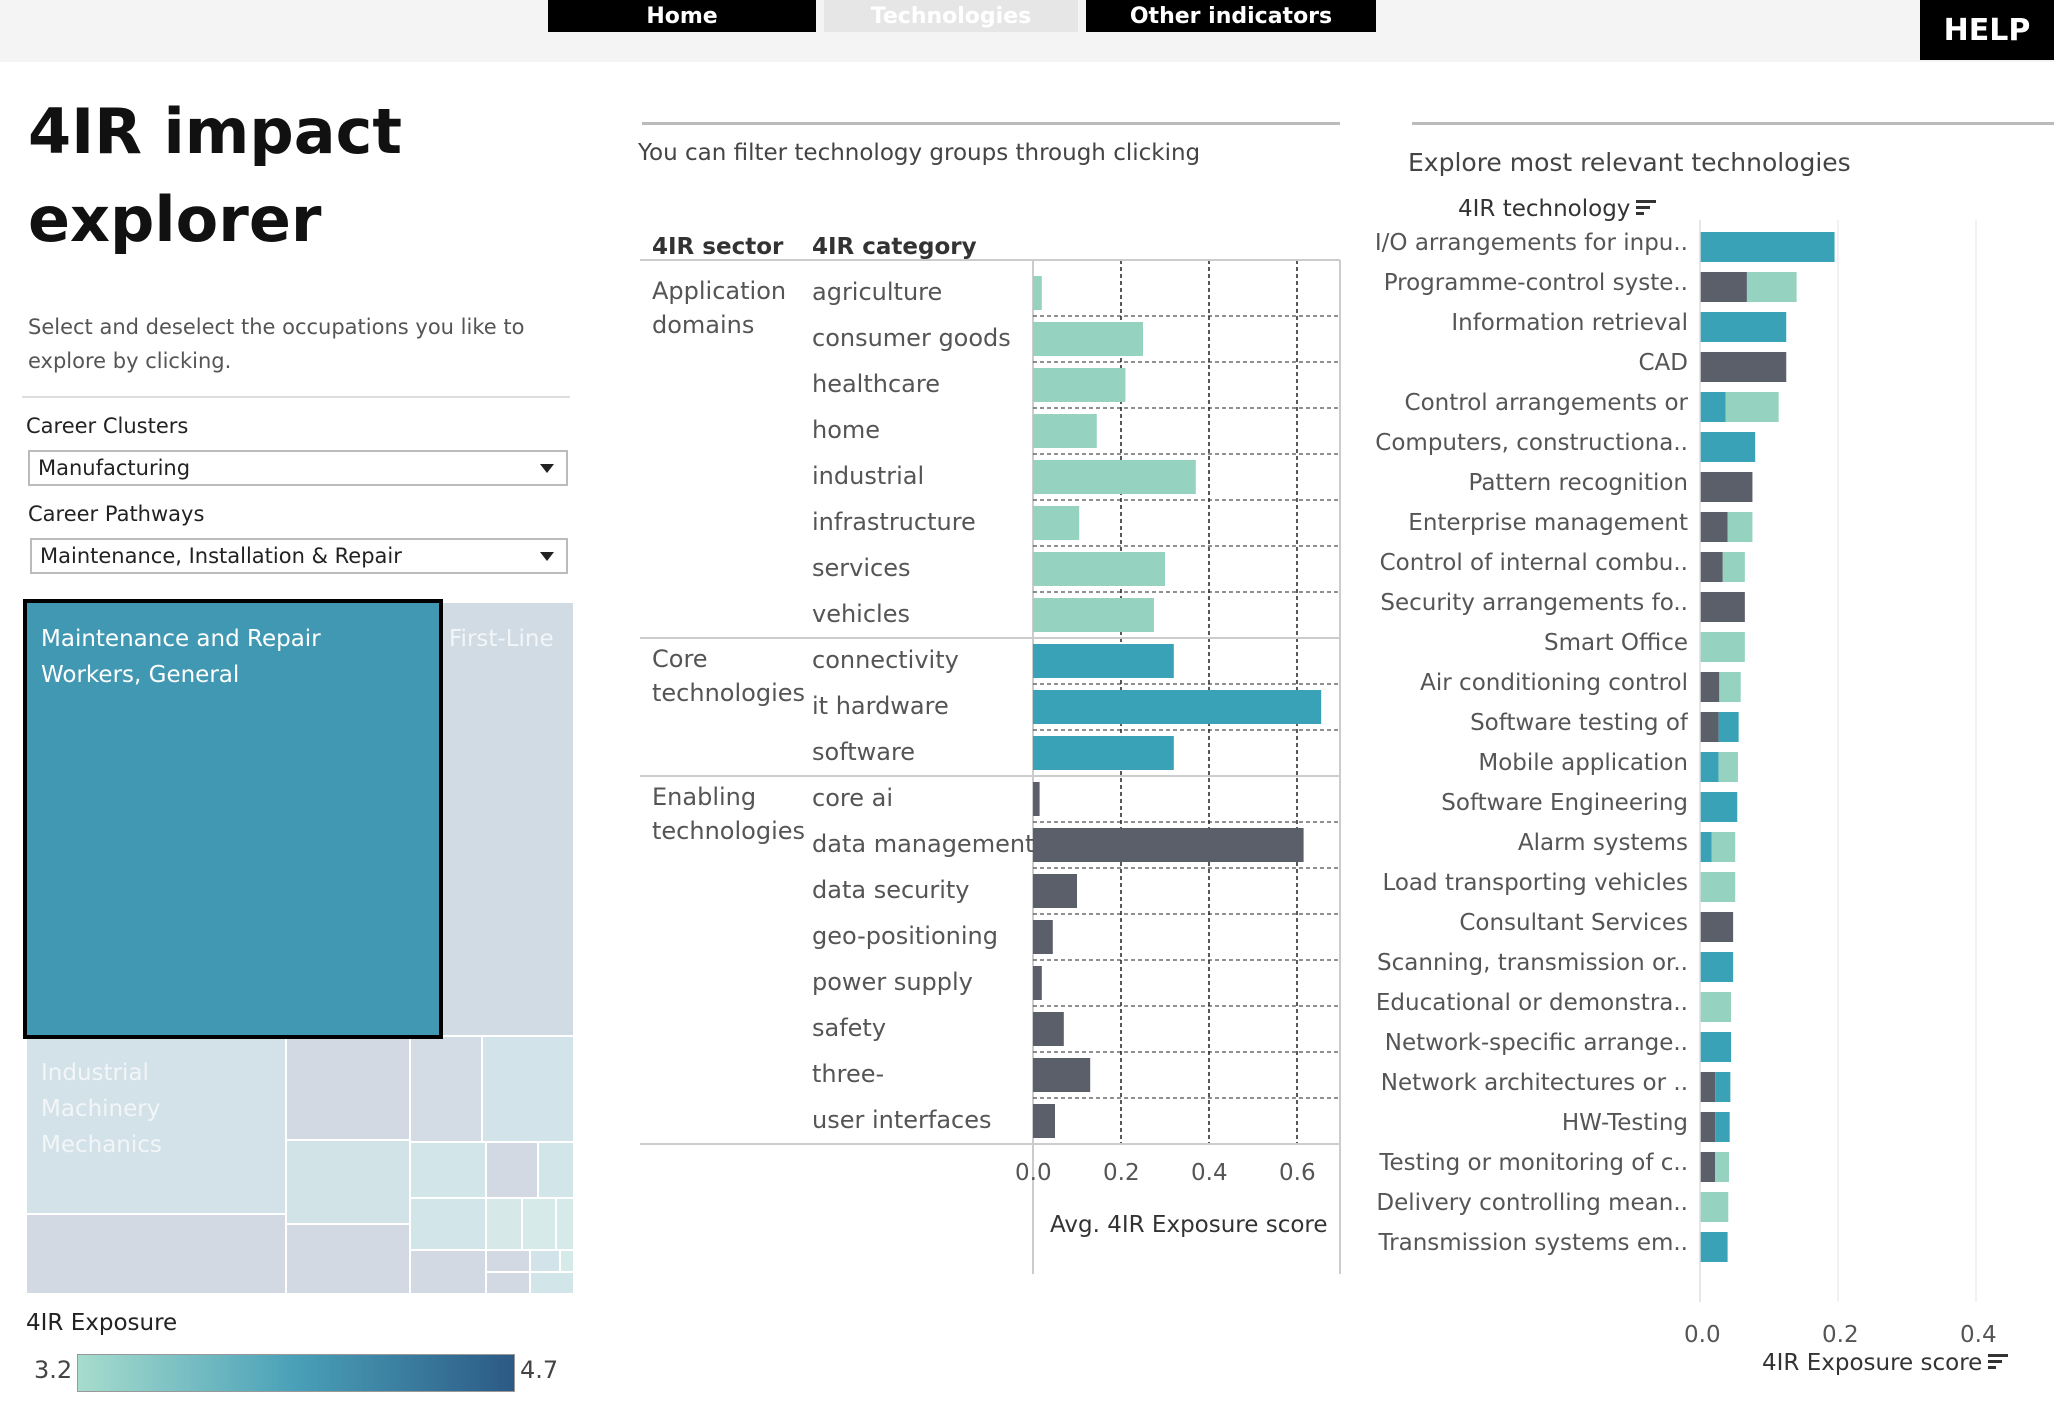  I want to click on category-label: power supply, so click(892, 982).